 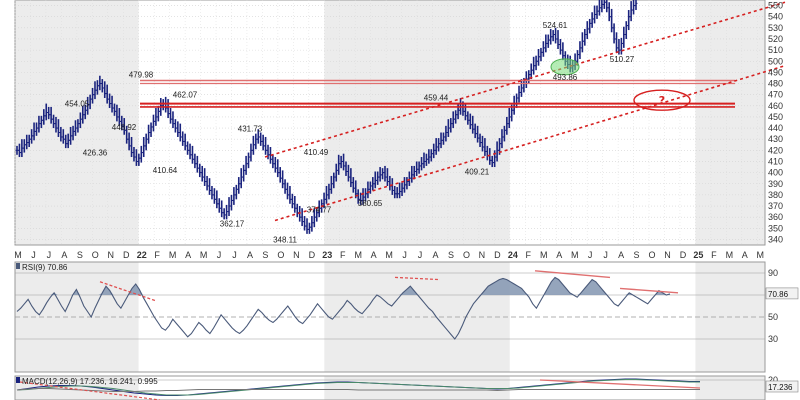 I want to click on y-tick-label: 360, so click(x=775, y=217).